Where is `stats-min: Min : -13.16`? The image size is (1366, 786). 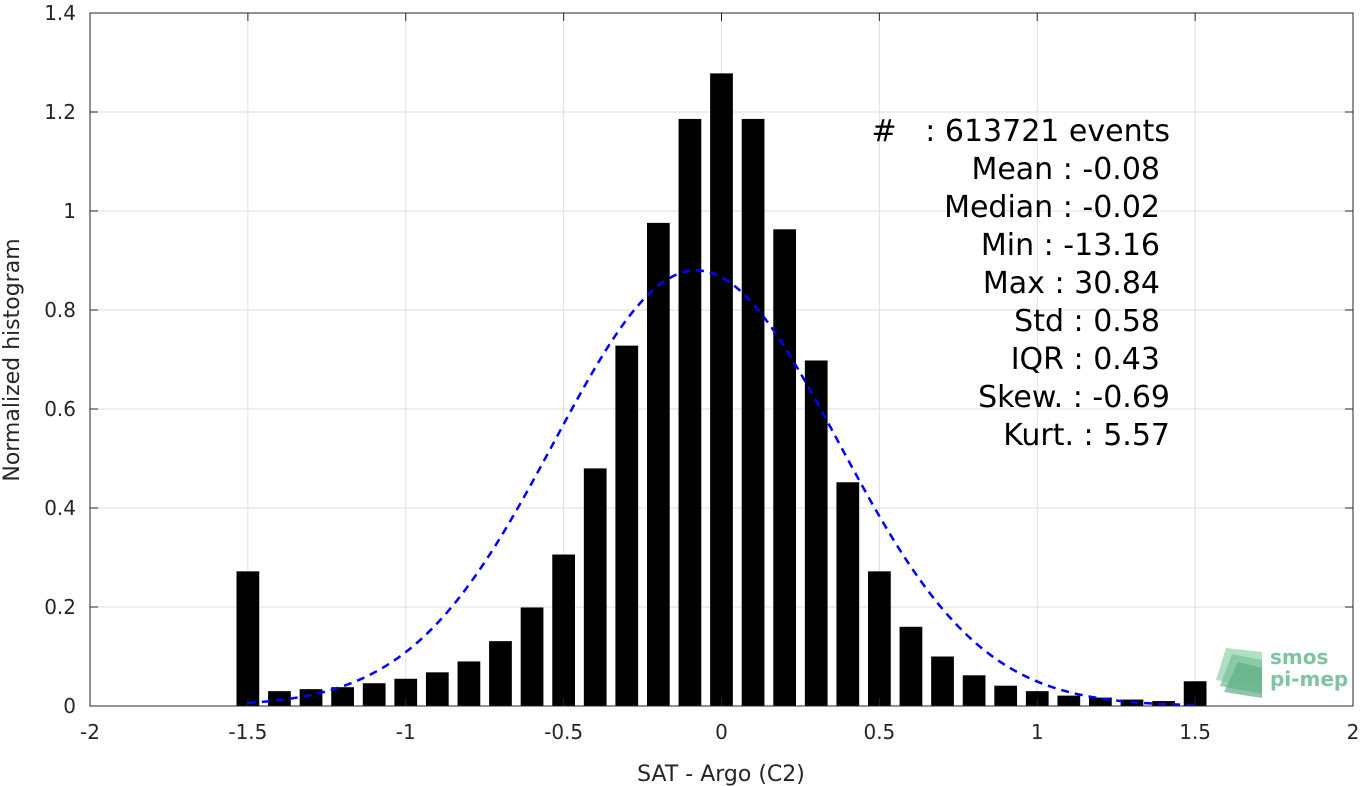 stats-min: Min : -13.16 is located at coordinates (1070, 245).